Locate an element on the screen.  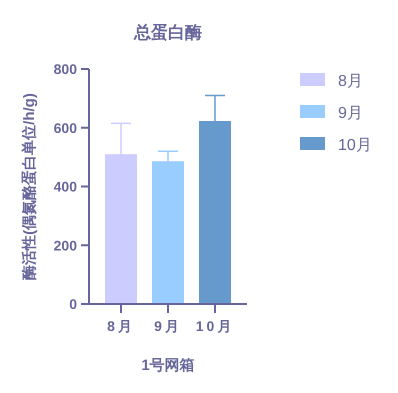
chart-title: 总蛋白酶 is located at coordinates (167, 32).